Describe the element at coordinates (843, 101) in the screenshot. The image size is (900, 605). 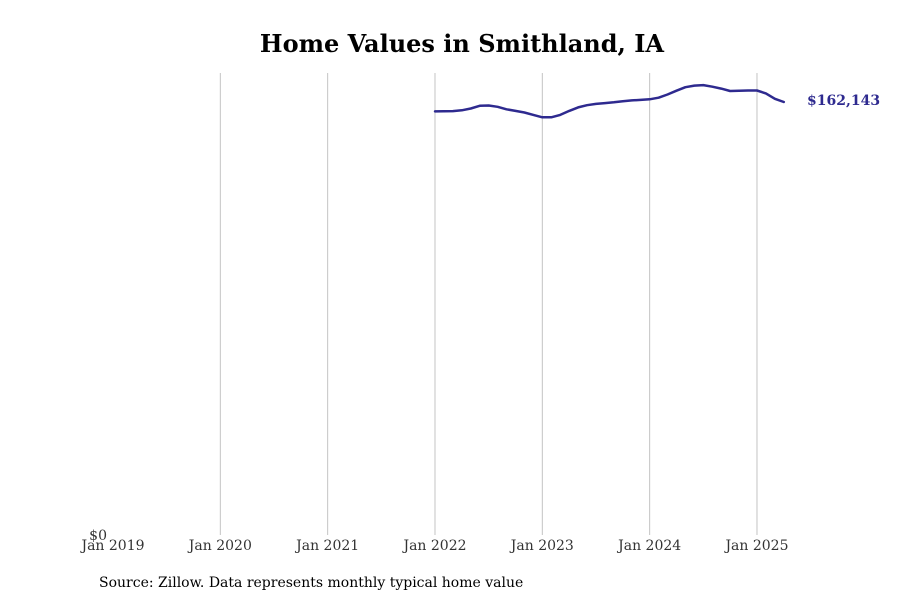
I see `end-value-label: $162,143` at that location.